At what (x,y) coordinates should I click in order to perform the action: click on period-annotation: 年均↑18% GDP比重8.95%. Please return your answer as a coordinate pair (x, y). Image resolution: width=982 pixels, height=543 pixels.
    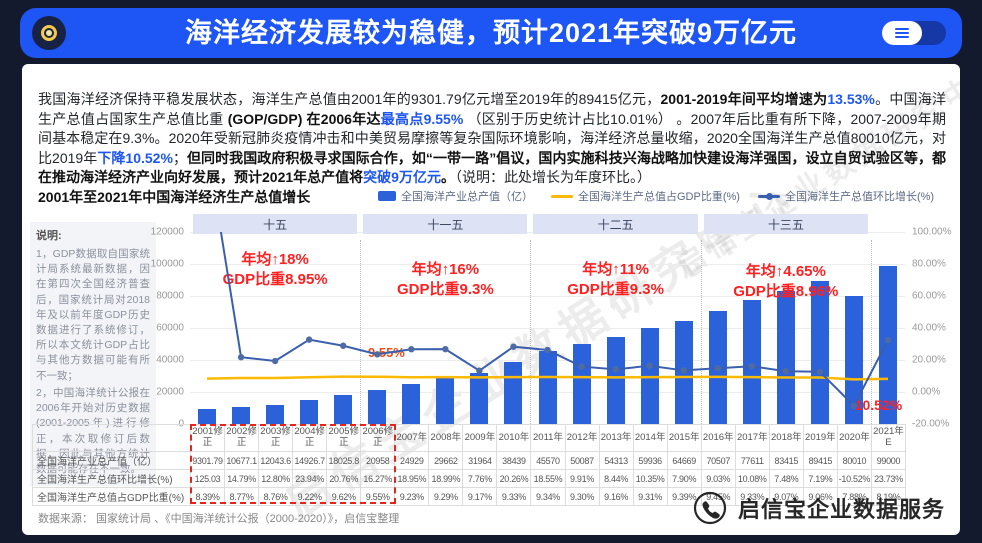
    Looking at the image, I should click on (275, 269).